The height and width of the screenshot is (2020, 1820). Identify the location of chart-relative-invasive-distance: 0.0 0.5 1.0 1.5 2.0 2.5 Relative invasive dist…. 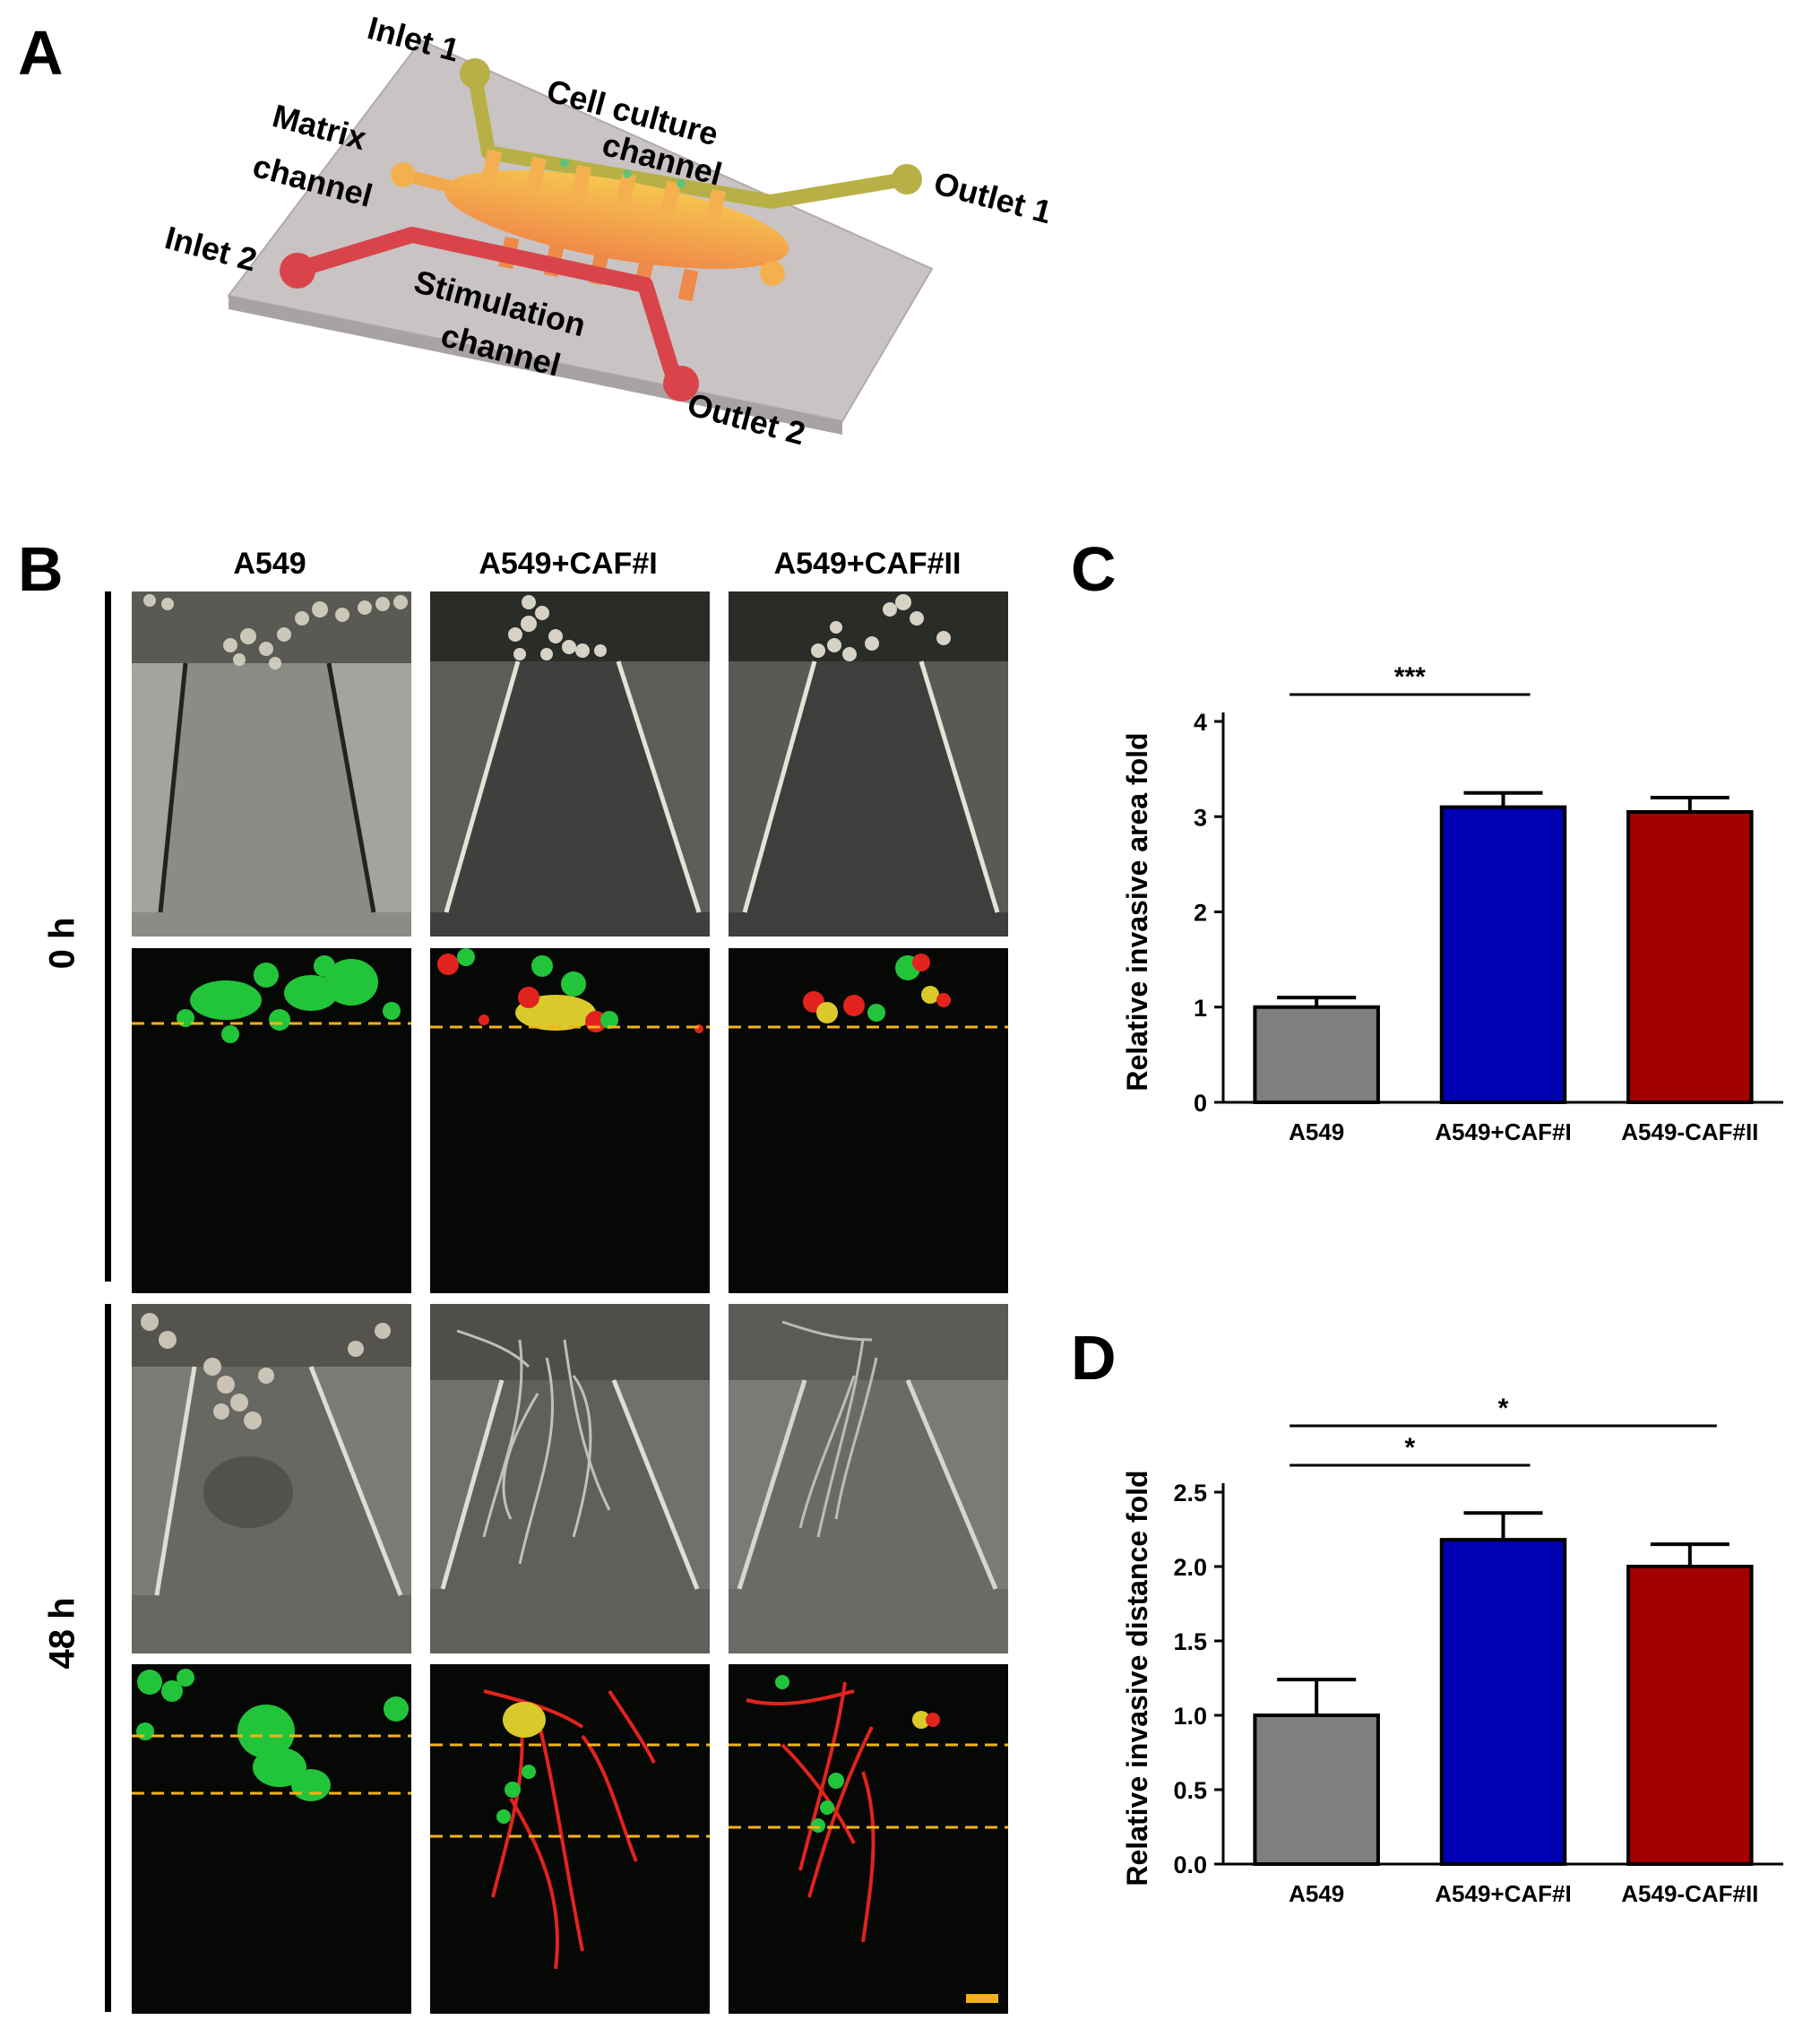
(1452, 1652).